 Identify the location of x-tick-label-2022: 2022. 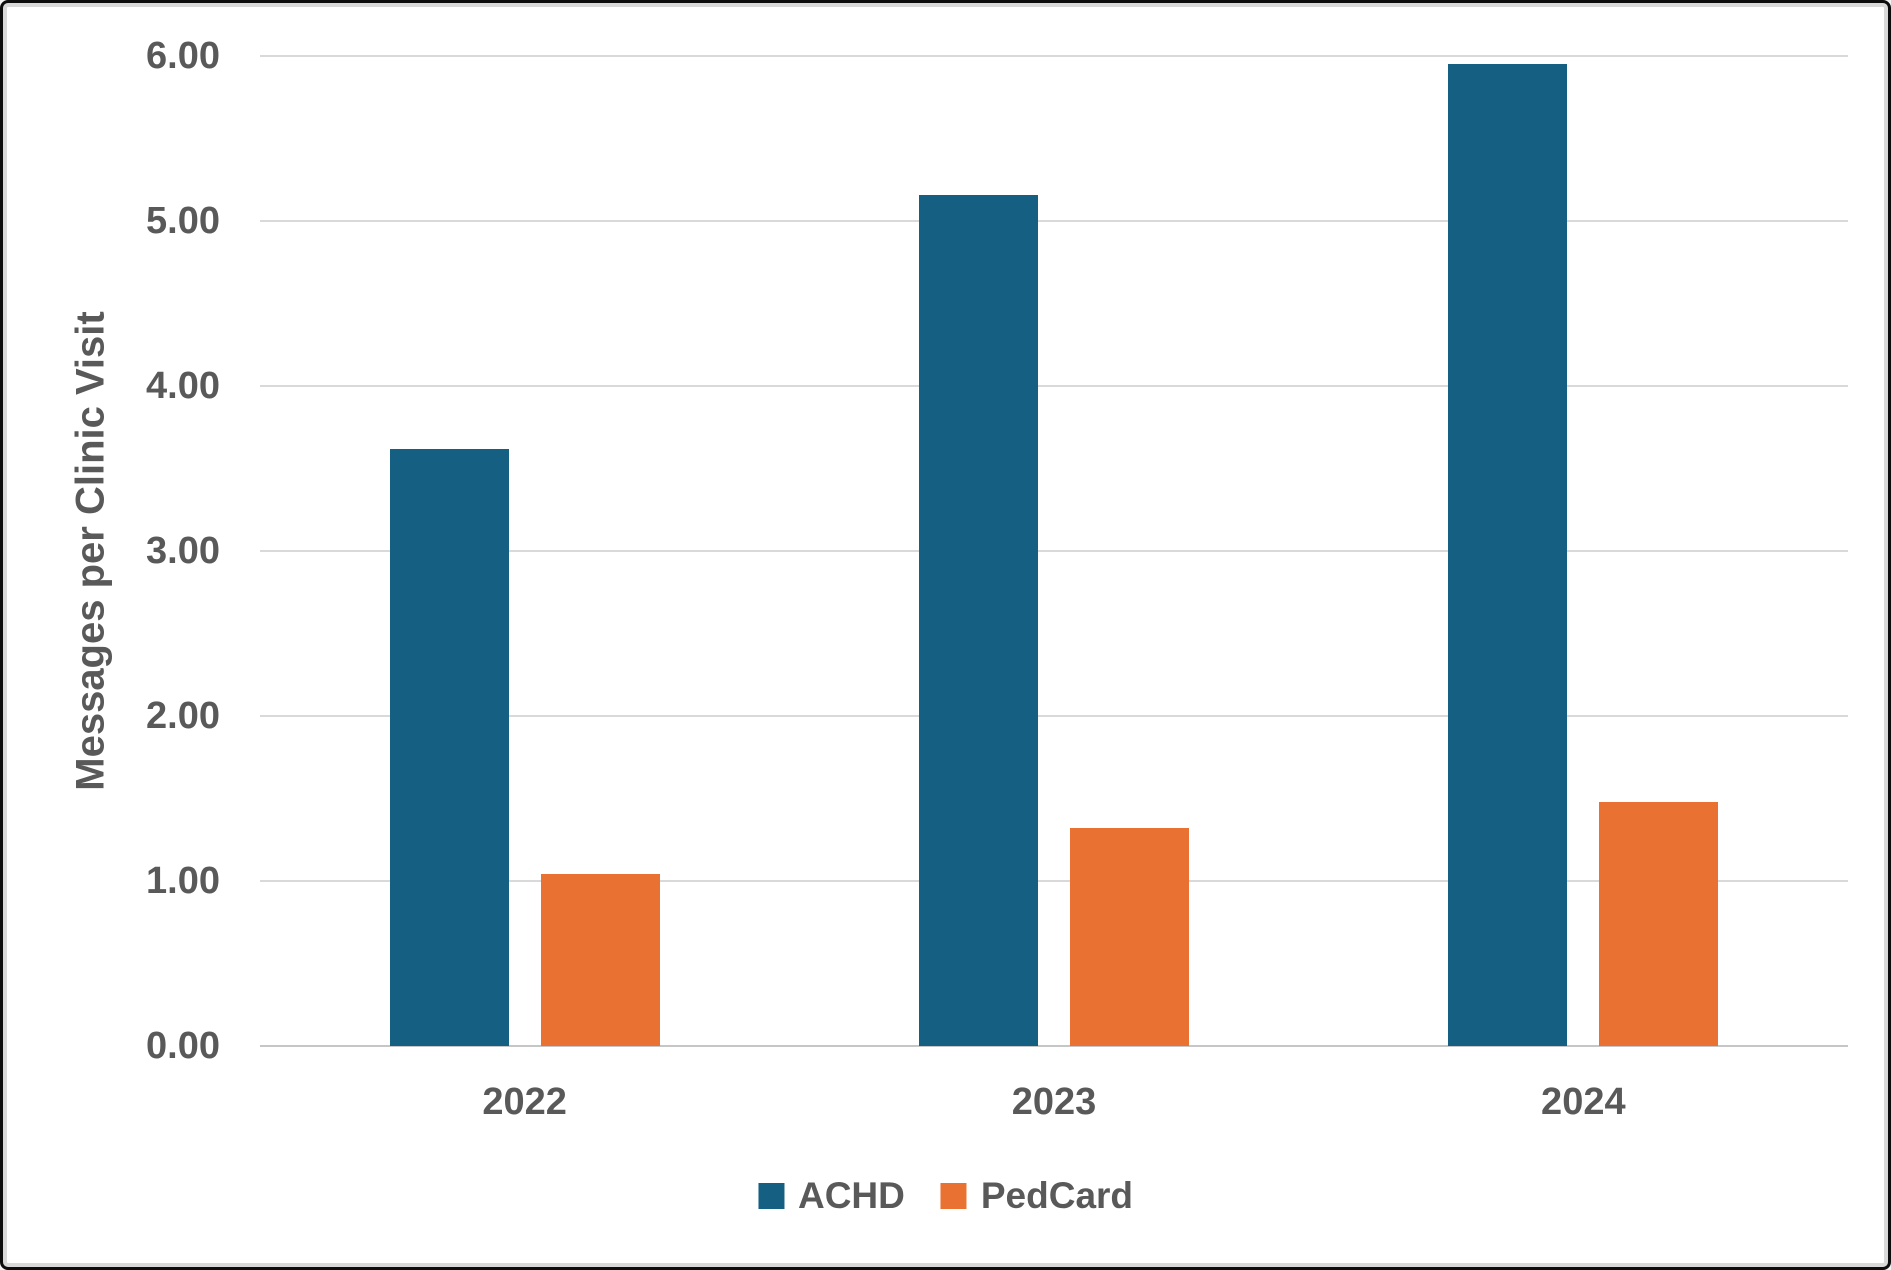
(524, 1102).